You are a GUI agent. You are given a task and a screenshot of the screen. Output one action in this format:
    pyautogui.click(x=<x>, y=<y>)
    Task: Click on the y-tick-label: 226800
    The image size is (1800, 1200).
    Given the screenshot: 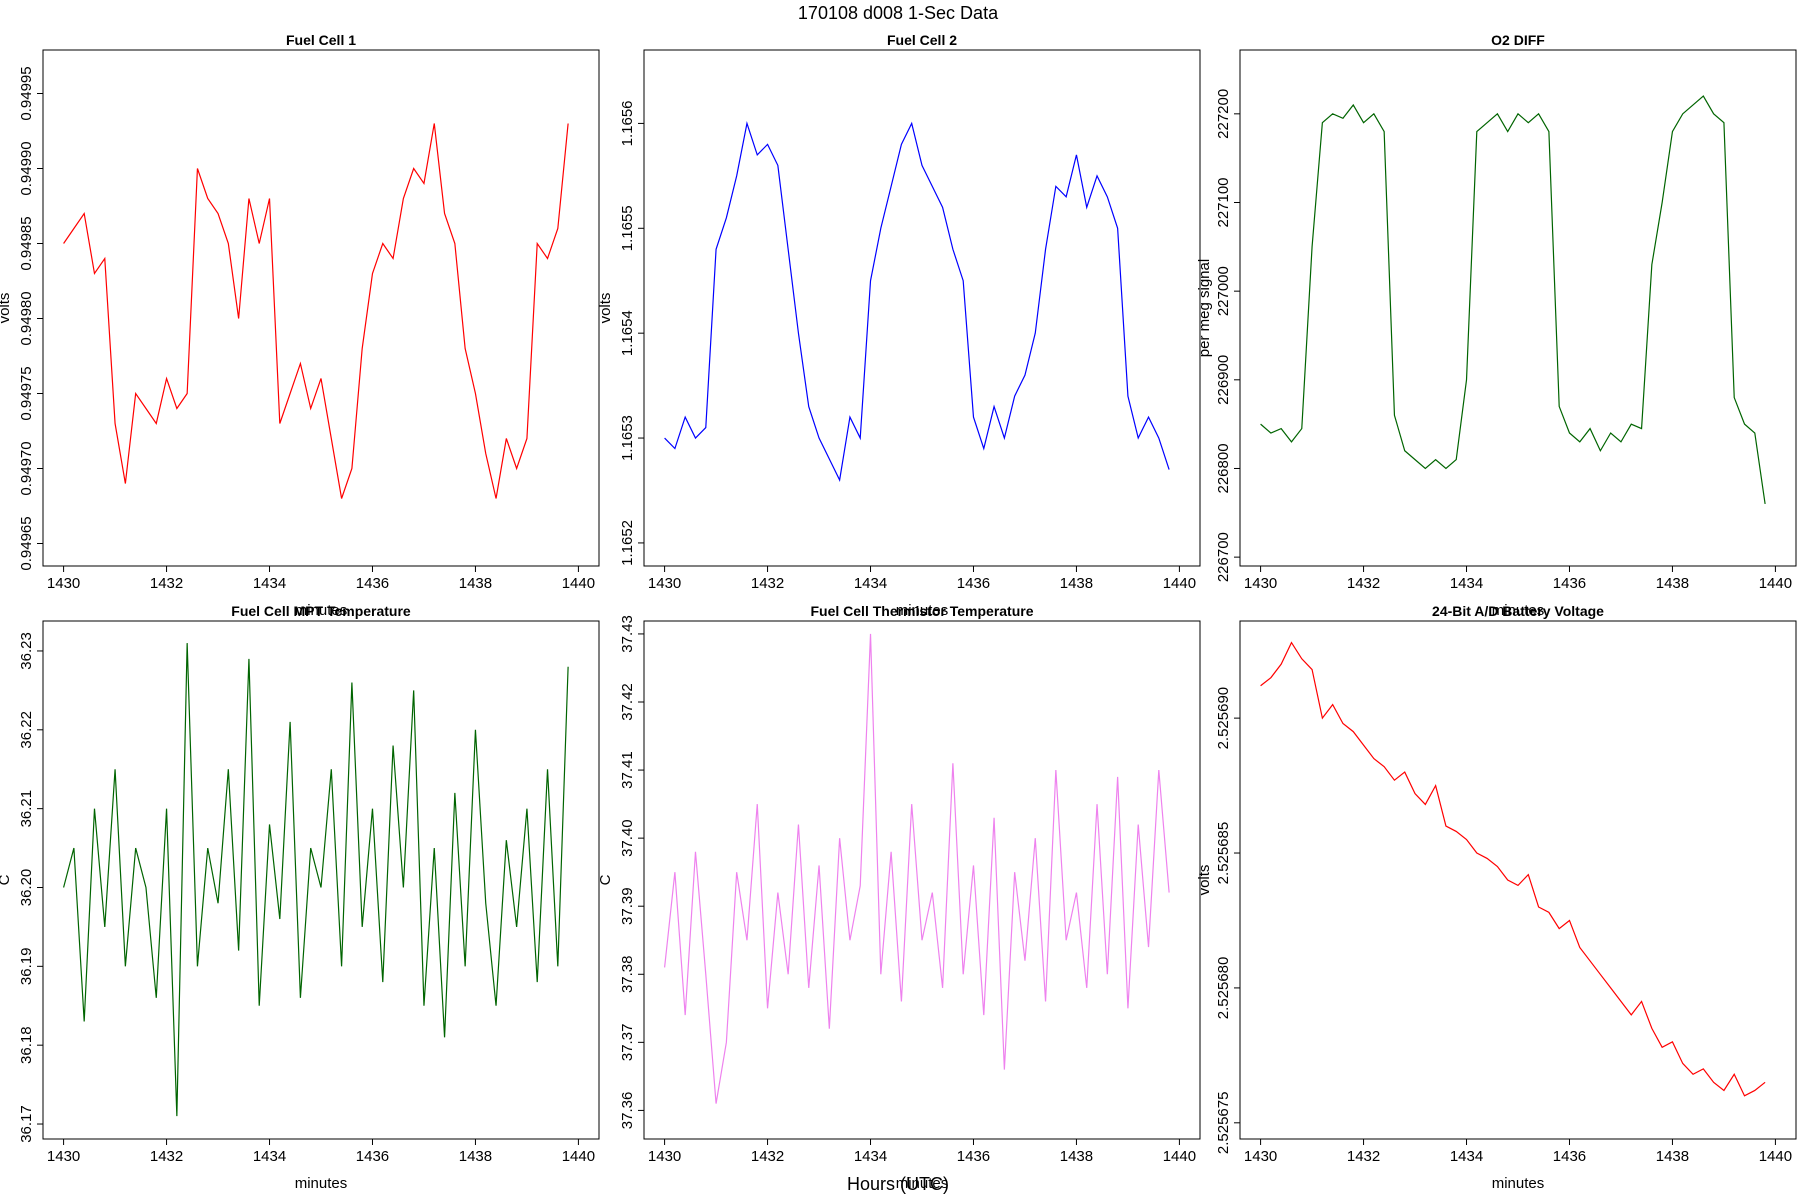 What is the action you would take?
    pyautogui.click(x=1223, y=468)
    